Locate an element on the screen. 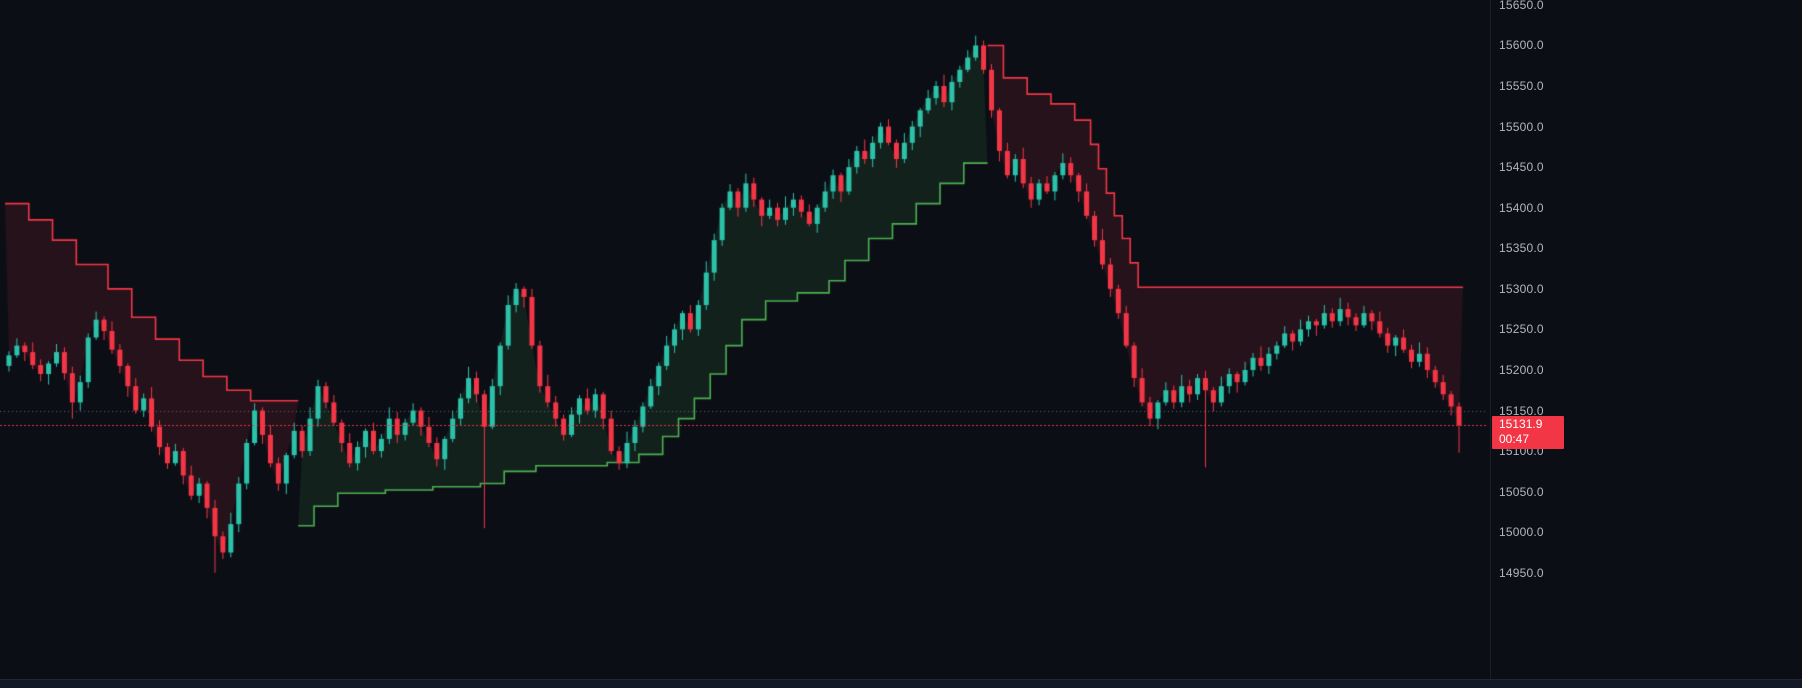 The width and height of the screenshot is (1802, 688). price-tick-label: 15350.0 is located at coordinates (1521, 248).